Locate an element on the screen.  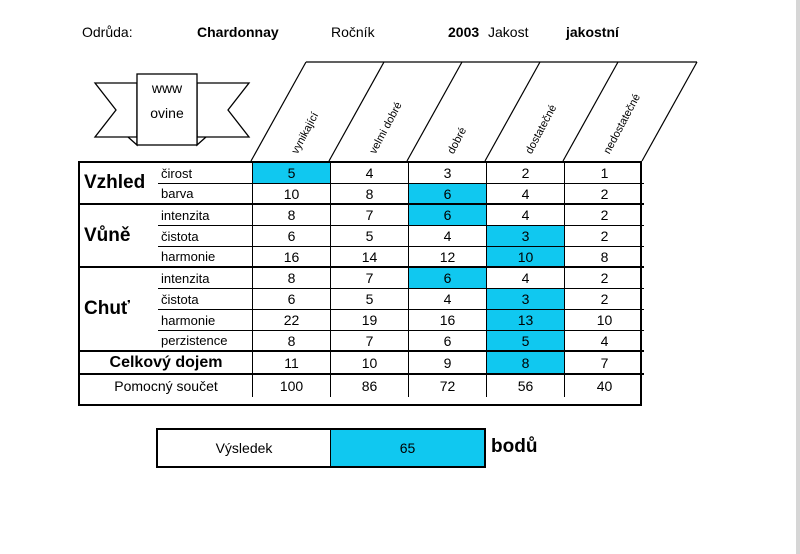
logo-line-2: ovine is located at coordinates (167, 113).